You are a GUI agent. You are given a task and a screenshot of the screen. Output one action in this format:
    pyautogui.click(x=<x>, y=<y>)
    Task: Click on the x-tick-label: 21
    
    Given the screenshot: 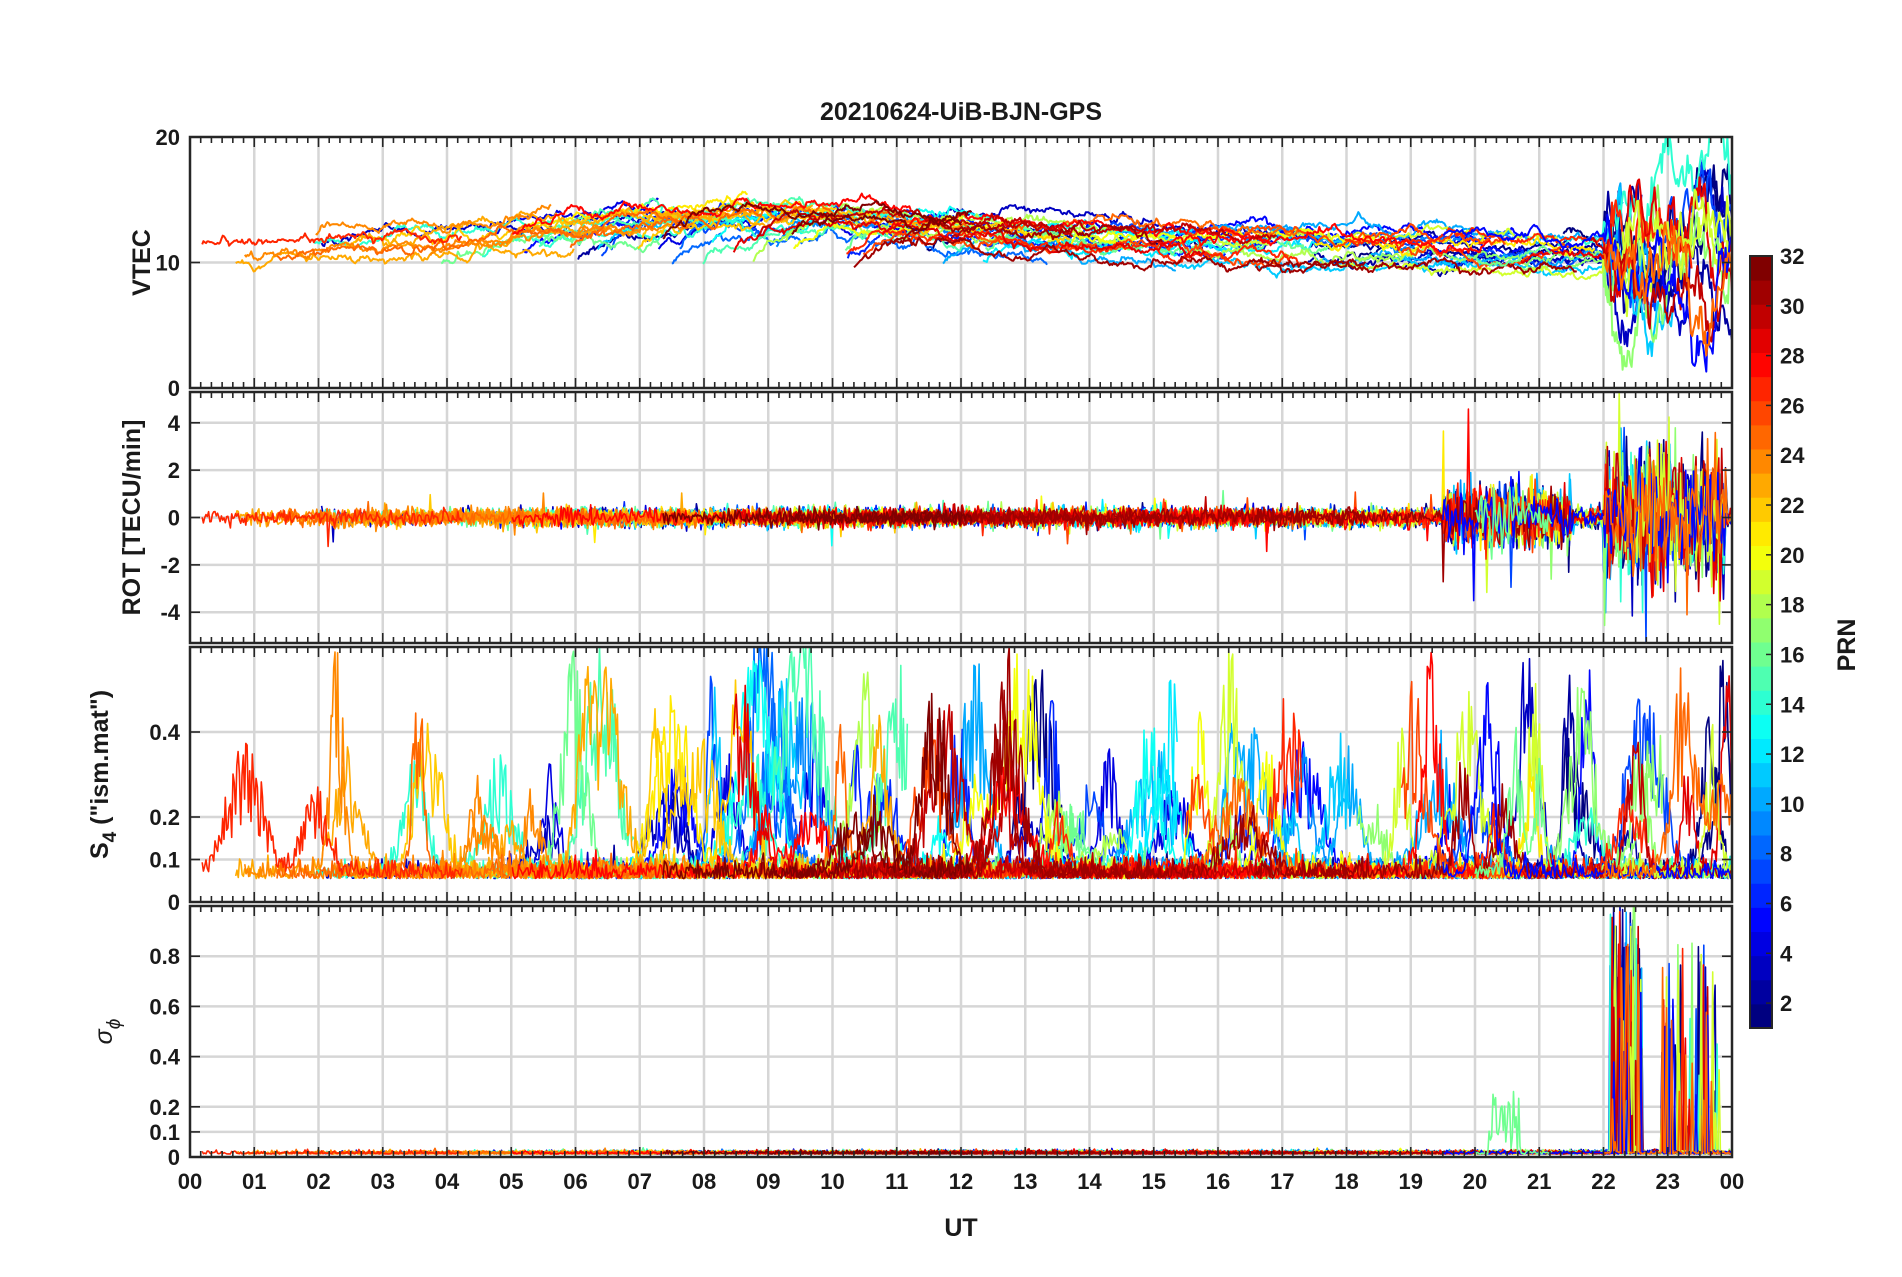 What is the action you would take?
    pyautogui.click(x=1539, y=1181)
    